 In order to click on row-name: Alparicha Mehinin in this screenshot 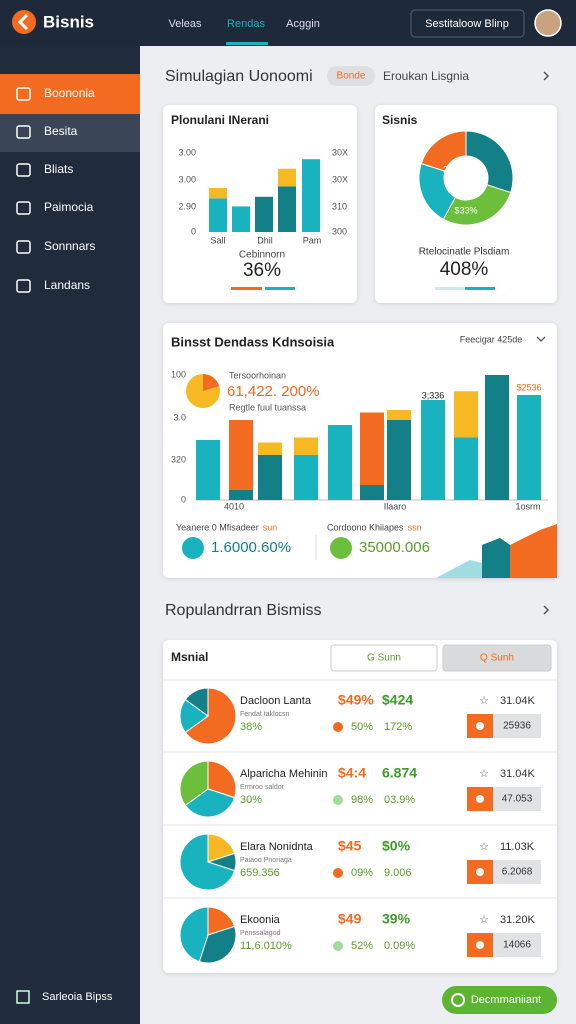, I will do `click(283, 774)`.